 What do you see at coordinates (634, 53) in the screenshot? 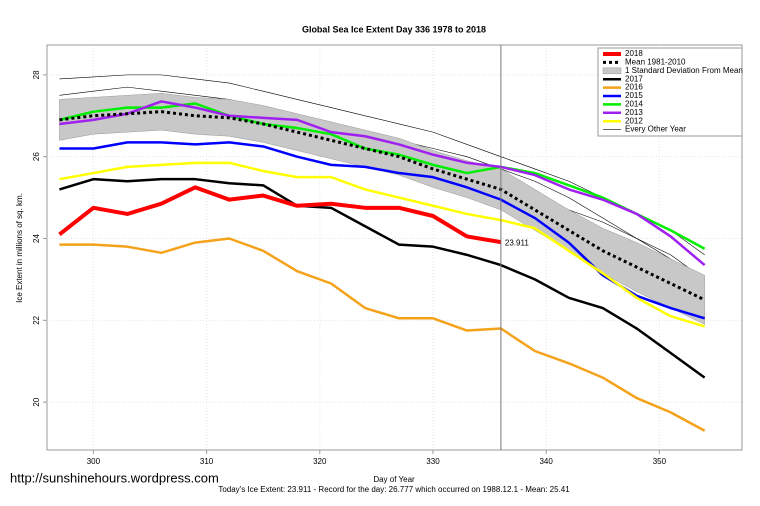
I see `legend-label: 2018` at bounding box center [634, 53].